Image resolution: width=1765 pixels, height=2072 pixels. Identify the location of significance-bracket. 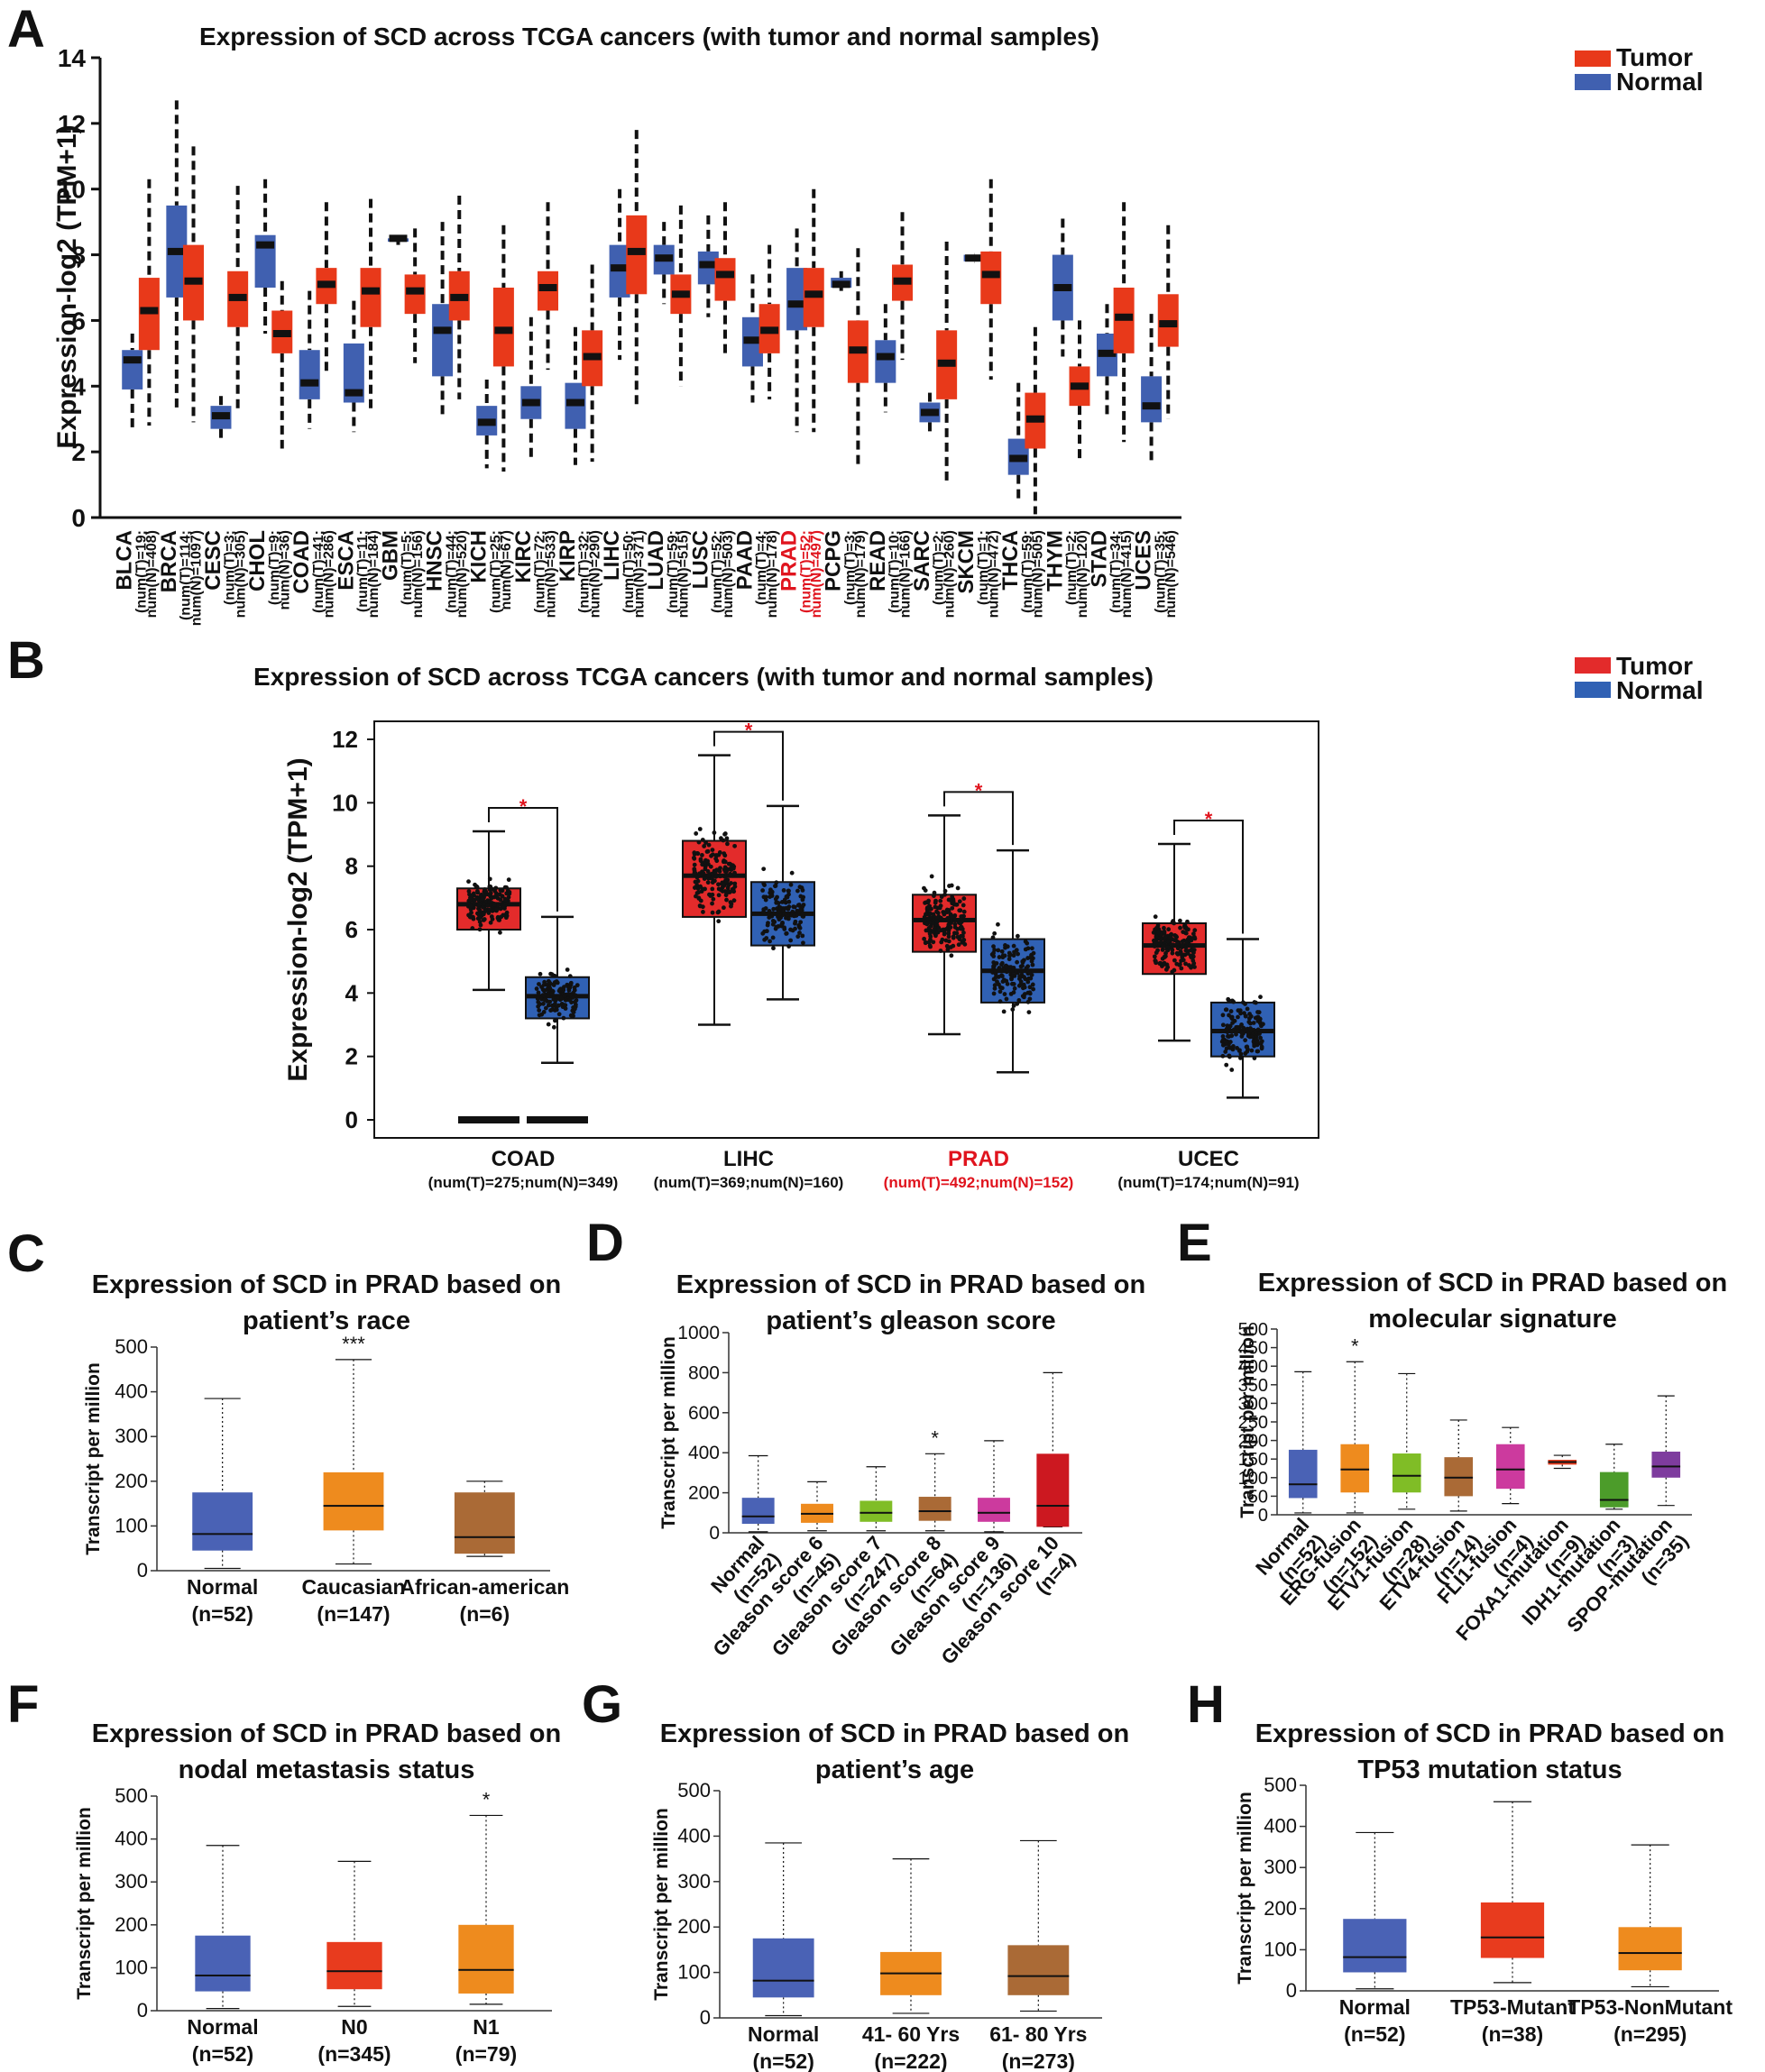
(748, 765).